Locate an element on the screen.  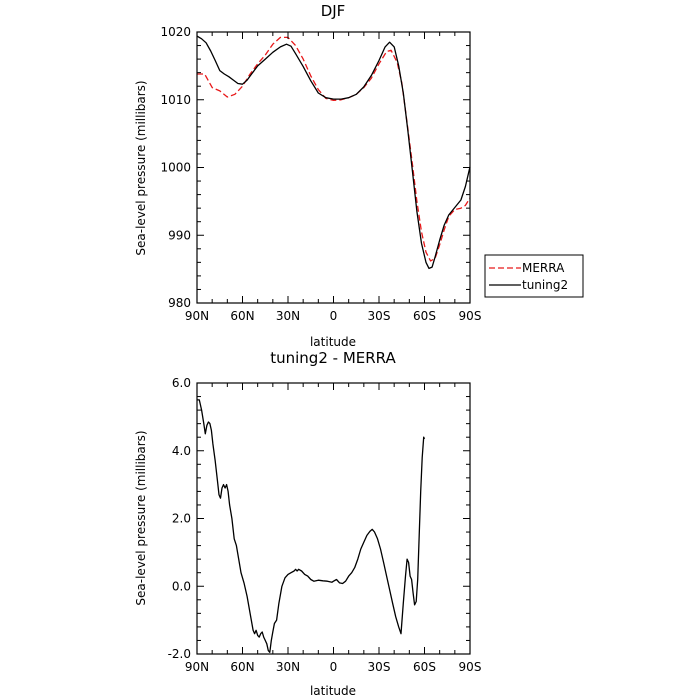
legend-label-tuning2: tuning2 is located at coordinates (545, 285).